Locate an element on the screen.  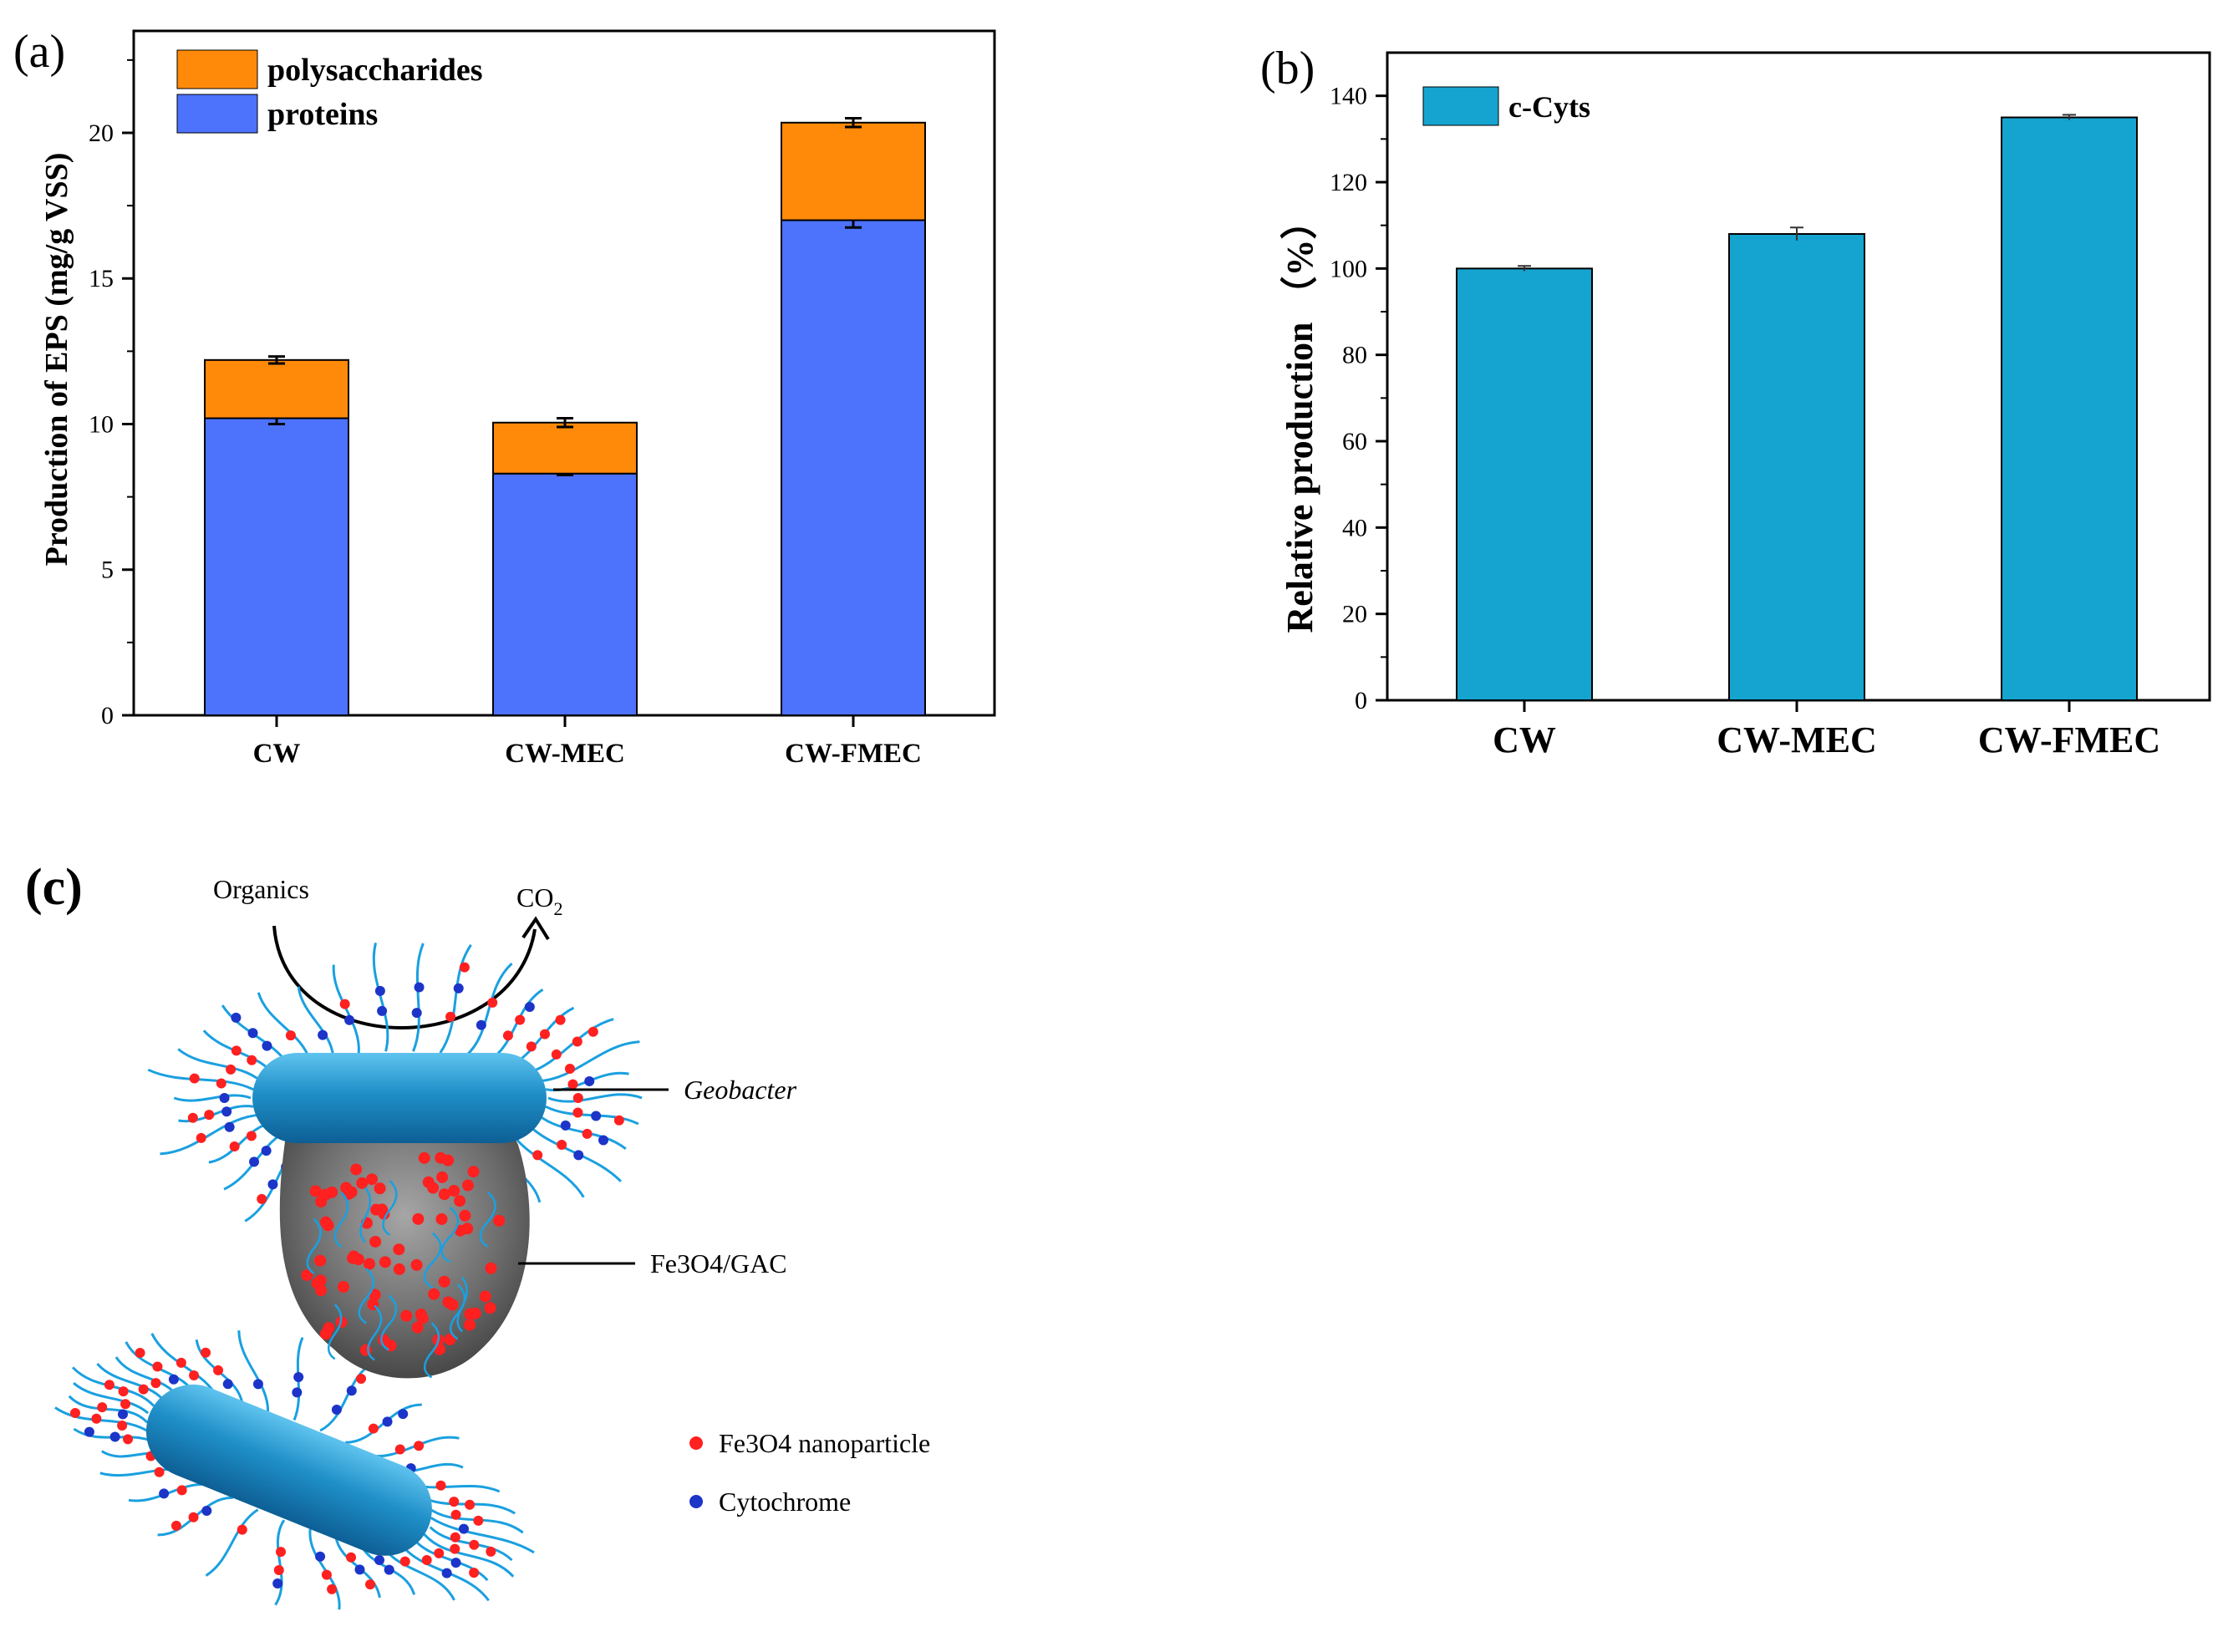
co2-text: CO is located at coordinates (534, 897).